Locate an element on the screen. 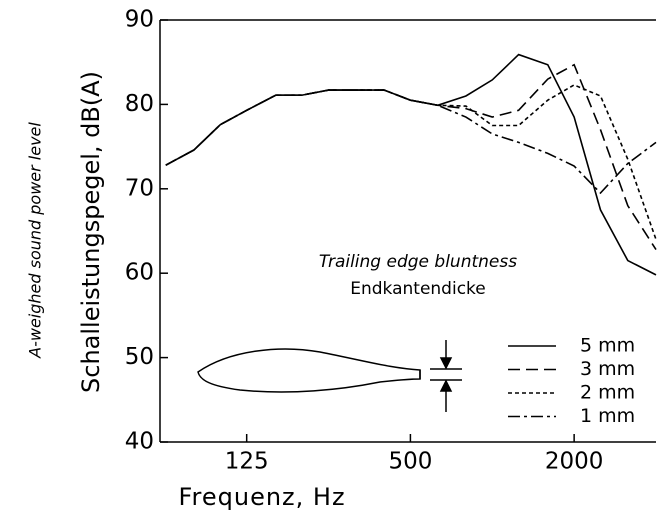 The height and width of the screenshot is (518, 658). annotation: Endkantendicke is located at coordinates (418, 289).